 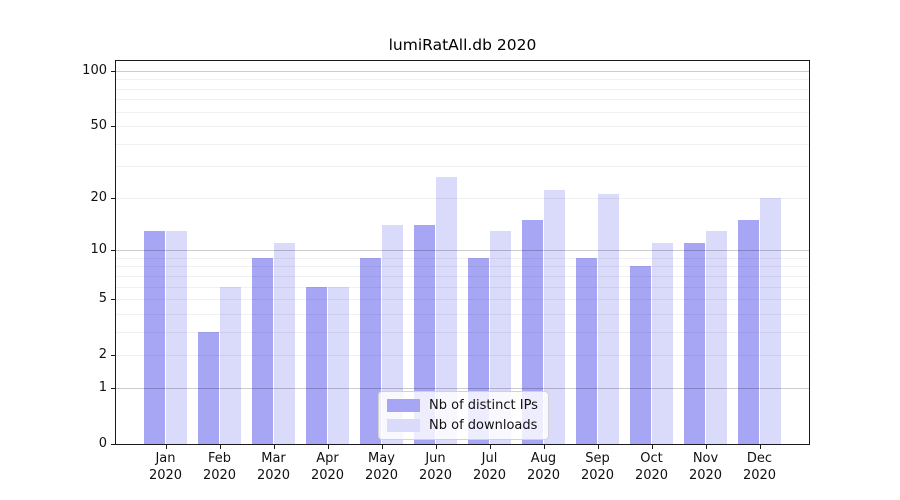 I want to click on x-tick-label-apr: Apr 2020, so click(x=327, y=467).